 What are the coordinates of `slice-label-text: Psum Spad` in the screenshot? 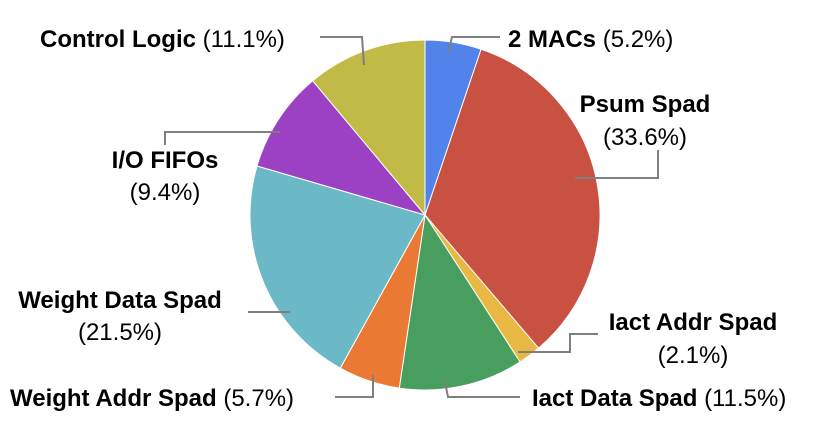 It's located at (645, 104).